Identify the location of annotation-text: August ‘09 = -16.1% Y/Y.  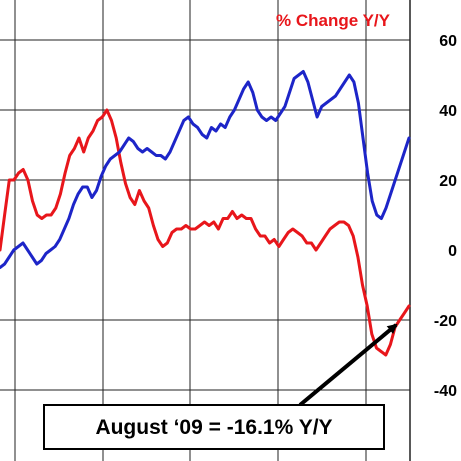
(213, 427).